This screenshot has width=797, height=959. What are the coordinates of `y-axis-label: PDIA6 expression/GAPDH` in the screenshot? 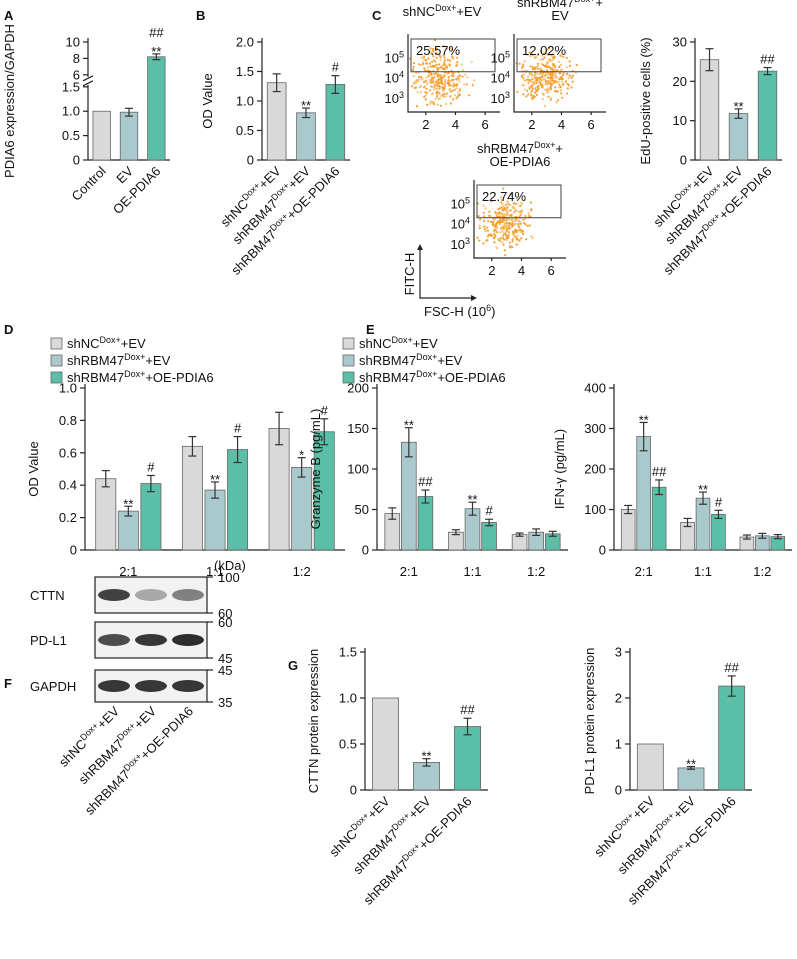 It's located at (9, 101).